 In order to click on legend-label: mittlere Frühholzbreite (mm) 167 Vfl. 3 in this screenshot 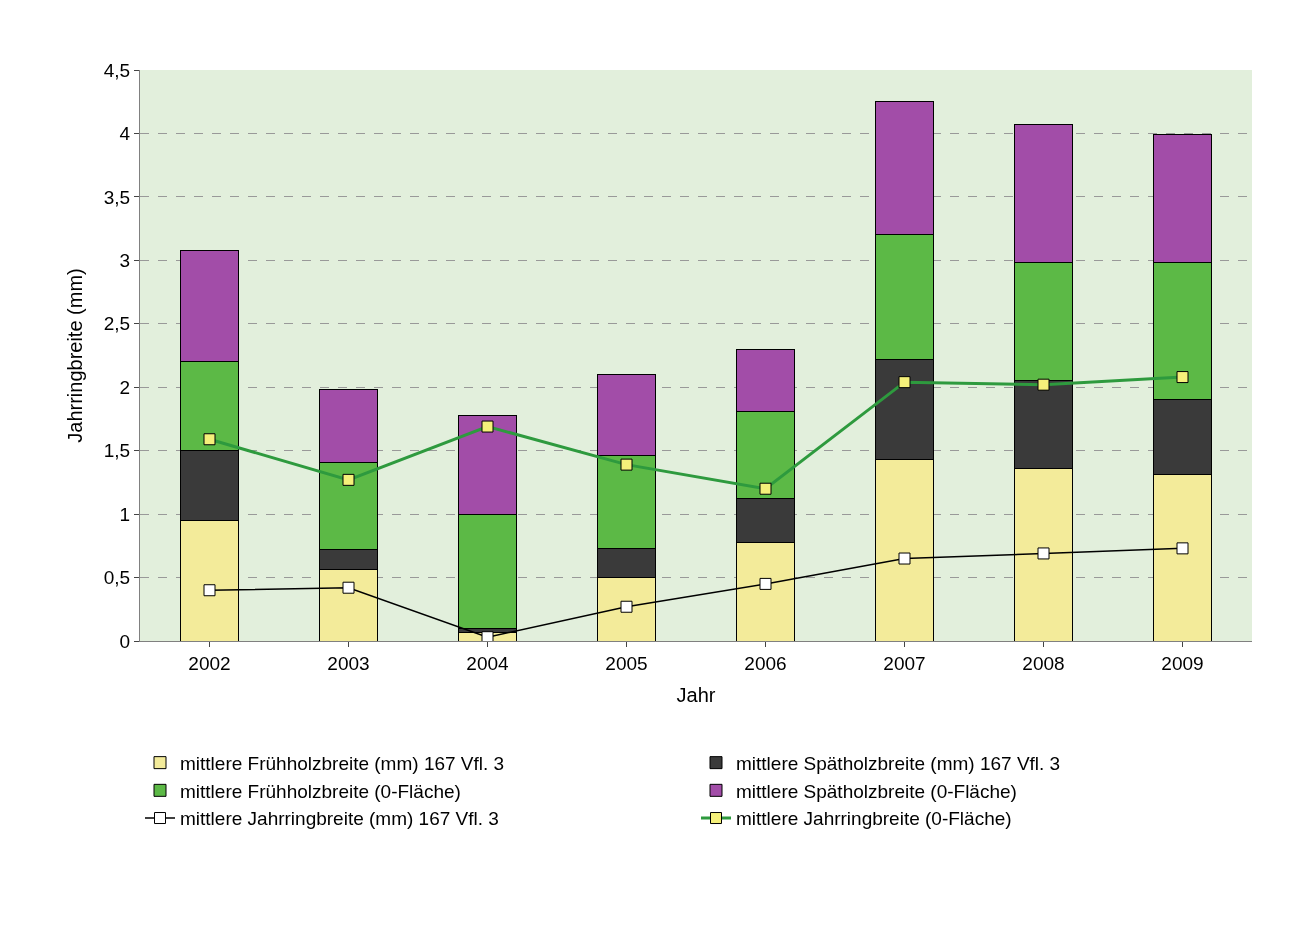, I will do `click(342, 764)`.